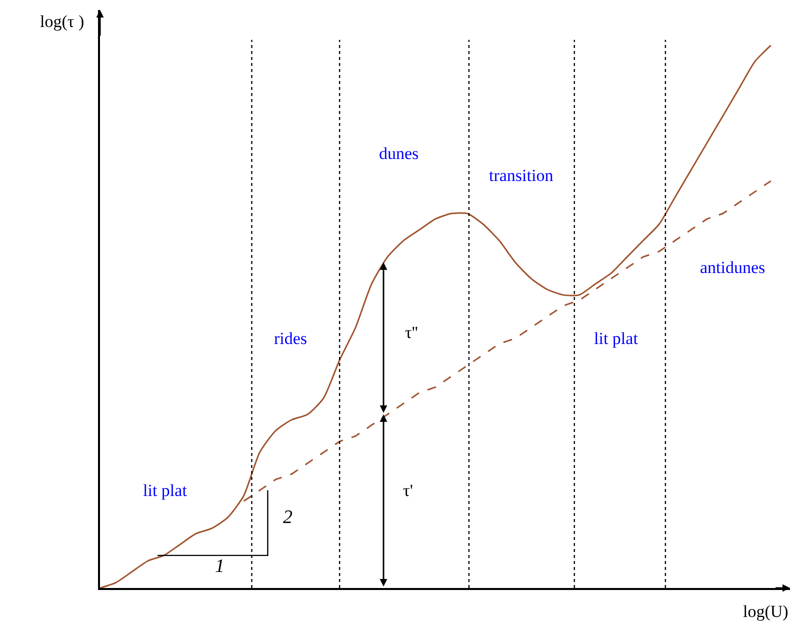  Describe the element at coordinates (399, 153) in the screenshot. I see `annotation: dunes` at that location.